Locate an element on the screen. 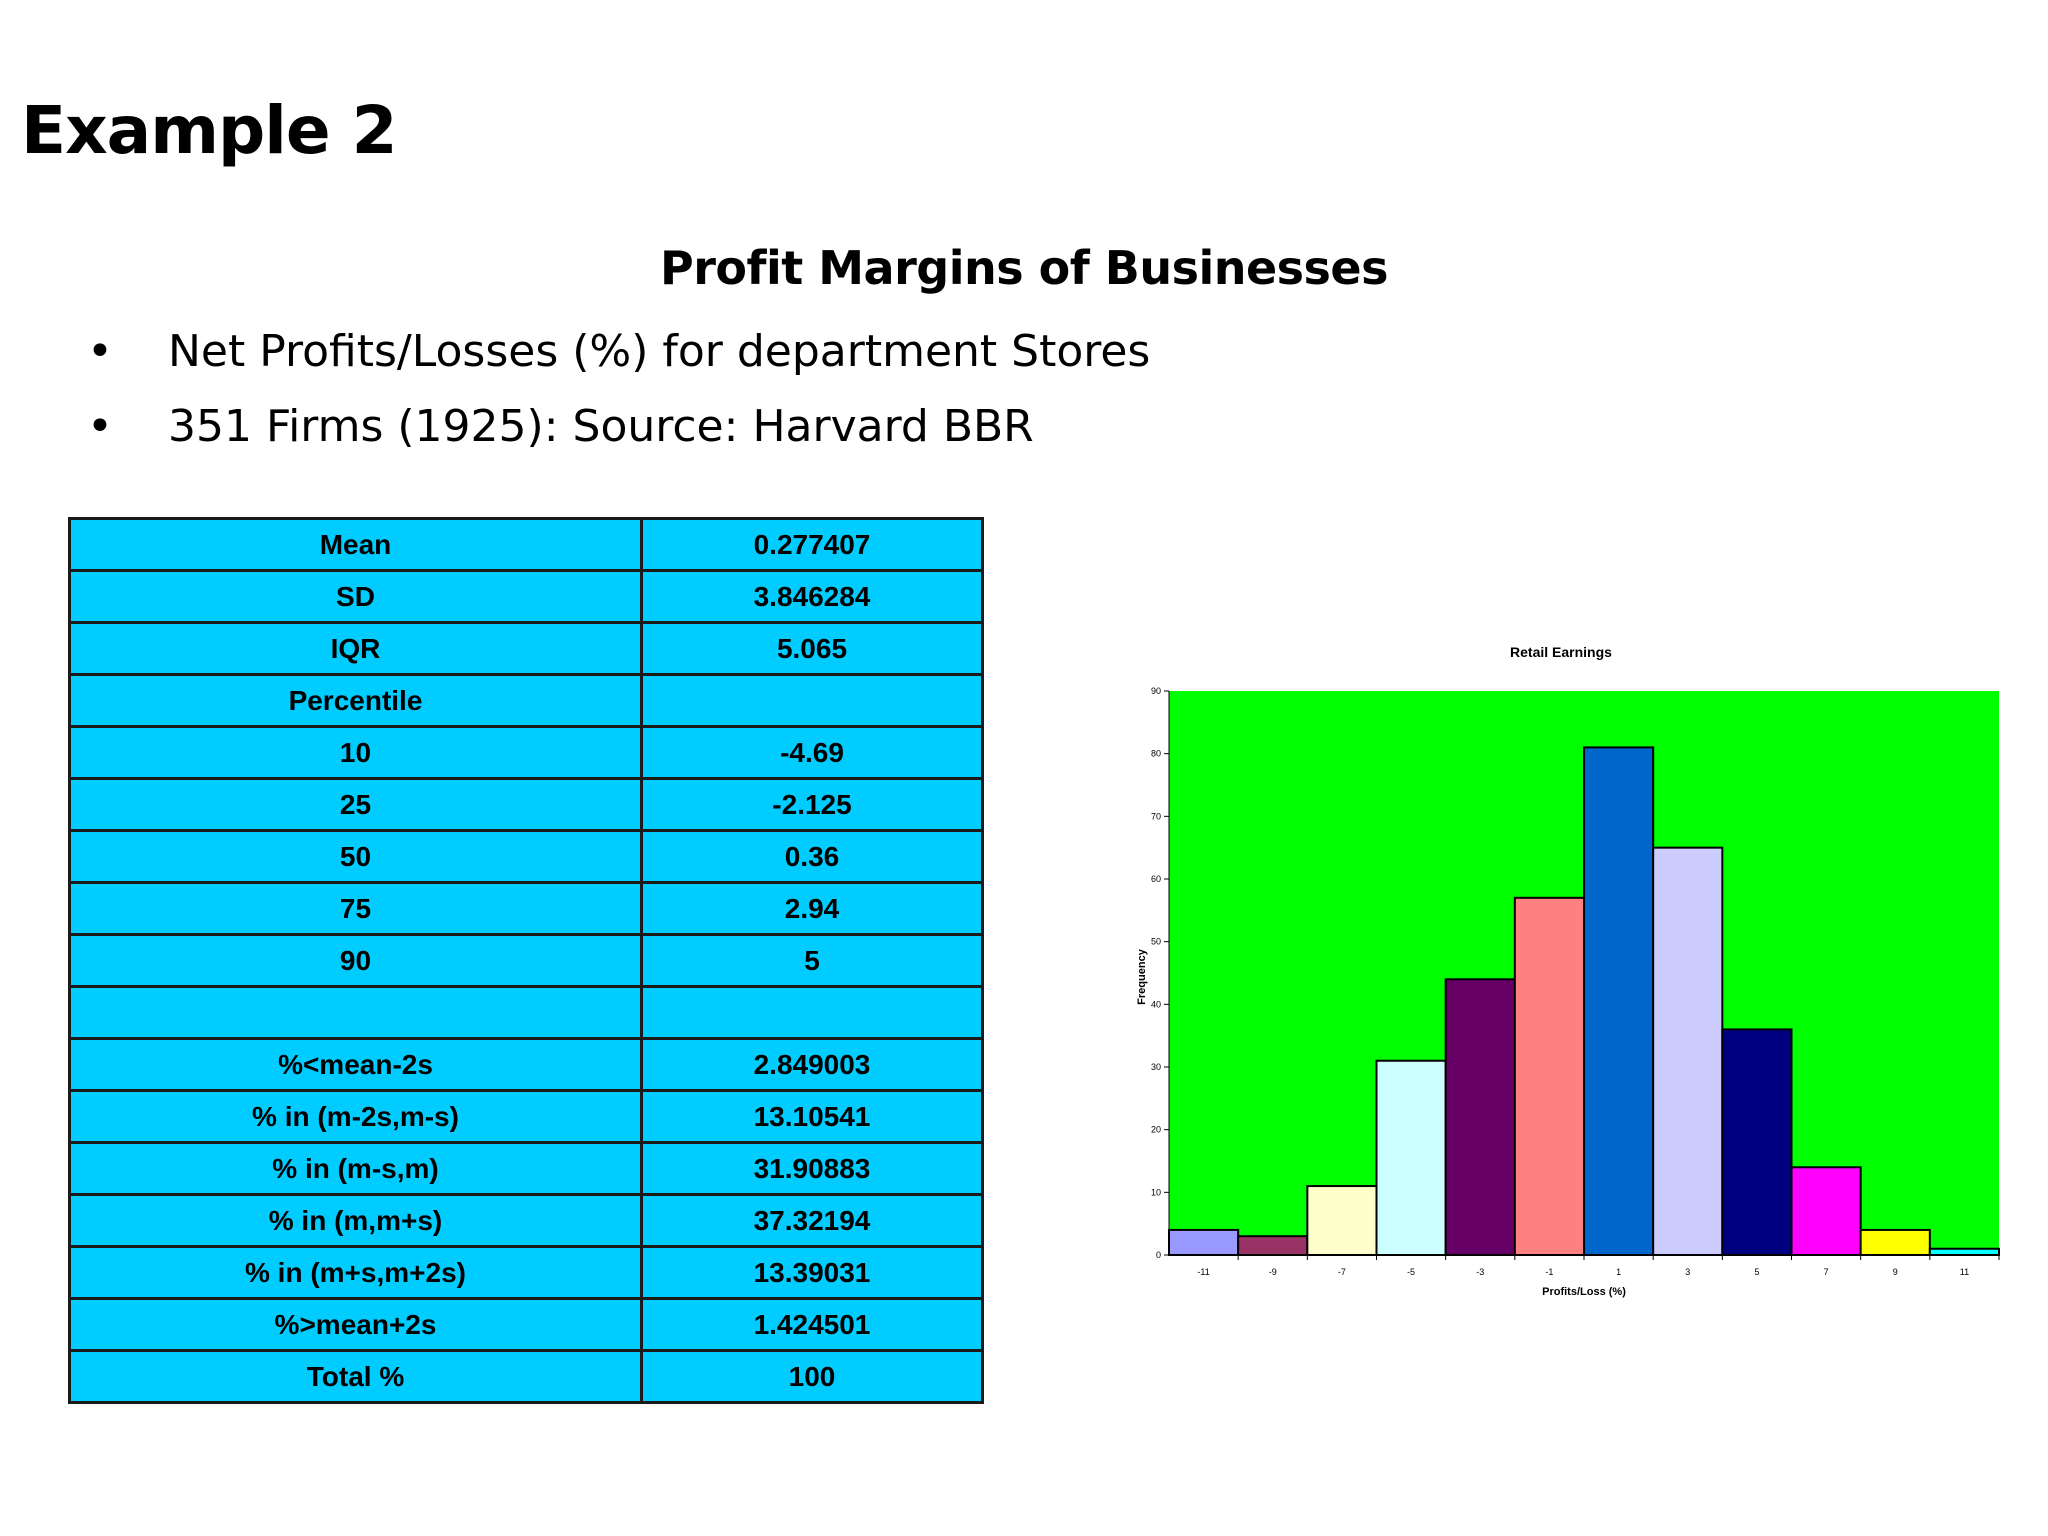  table-row: SD 3.846284 is located at coordinates (526, 596).